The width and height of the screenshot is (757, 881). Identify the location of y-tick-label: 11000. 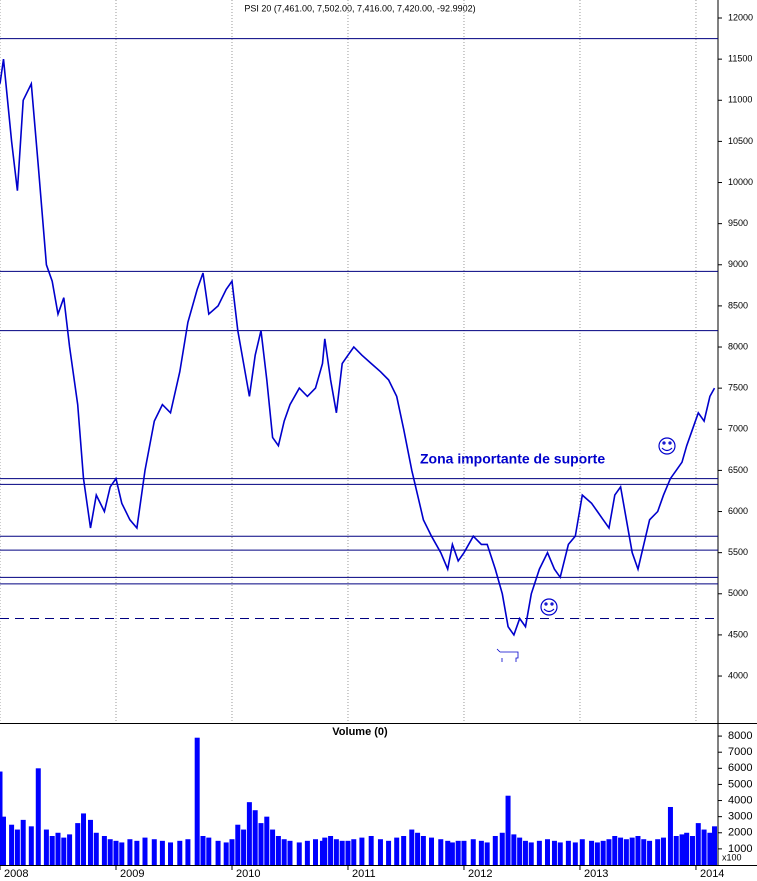
(740, 100).